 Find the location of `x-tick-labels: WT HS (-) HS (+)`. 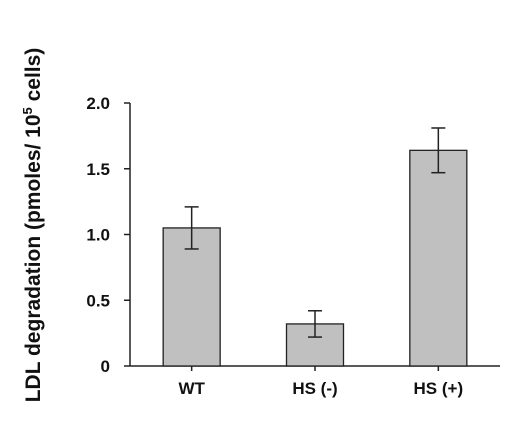

x-tick-labels: WT HS (-) HS (+) is located at coordinates (320, 382).